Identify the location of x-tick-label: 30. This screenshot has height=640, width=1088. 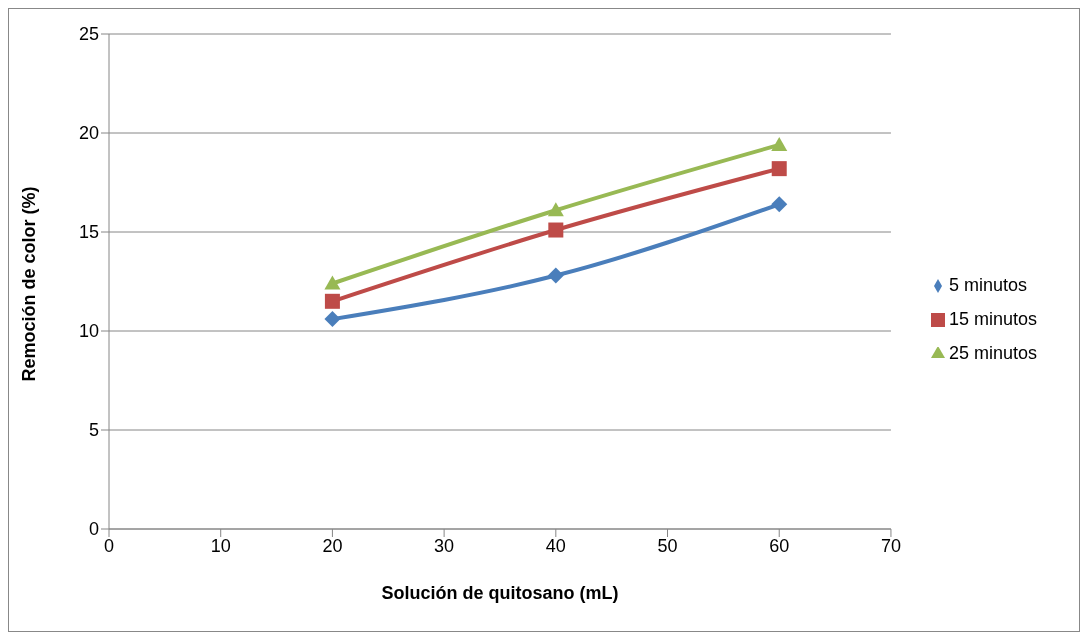
(444, 545).